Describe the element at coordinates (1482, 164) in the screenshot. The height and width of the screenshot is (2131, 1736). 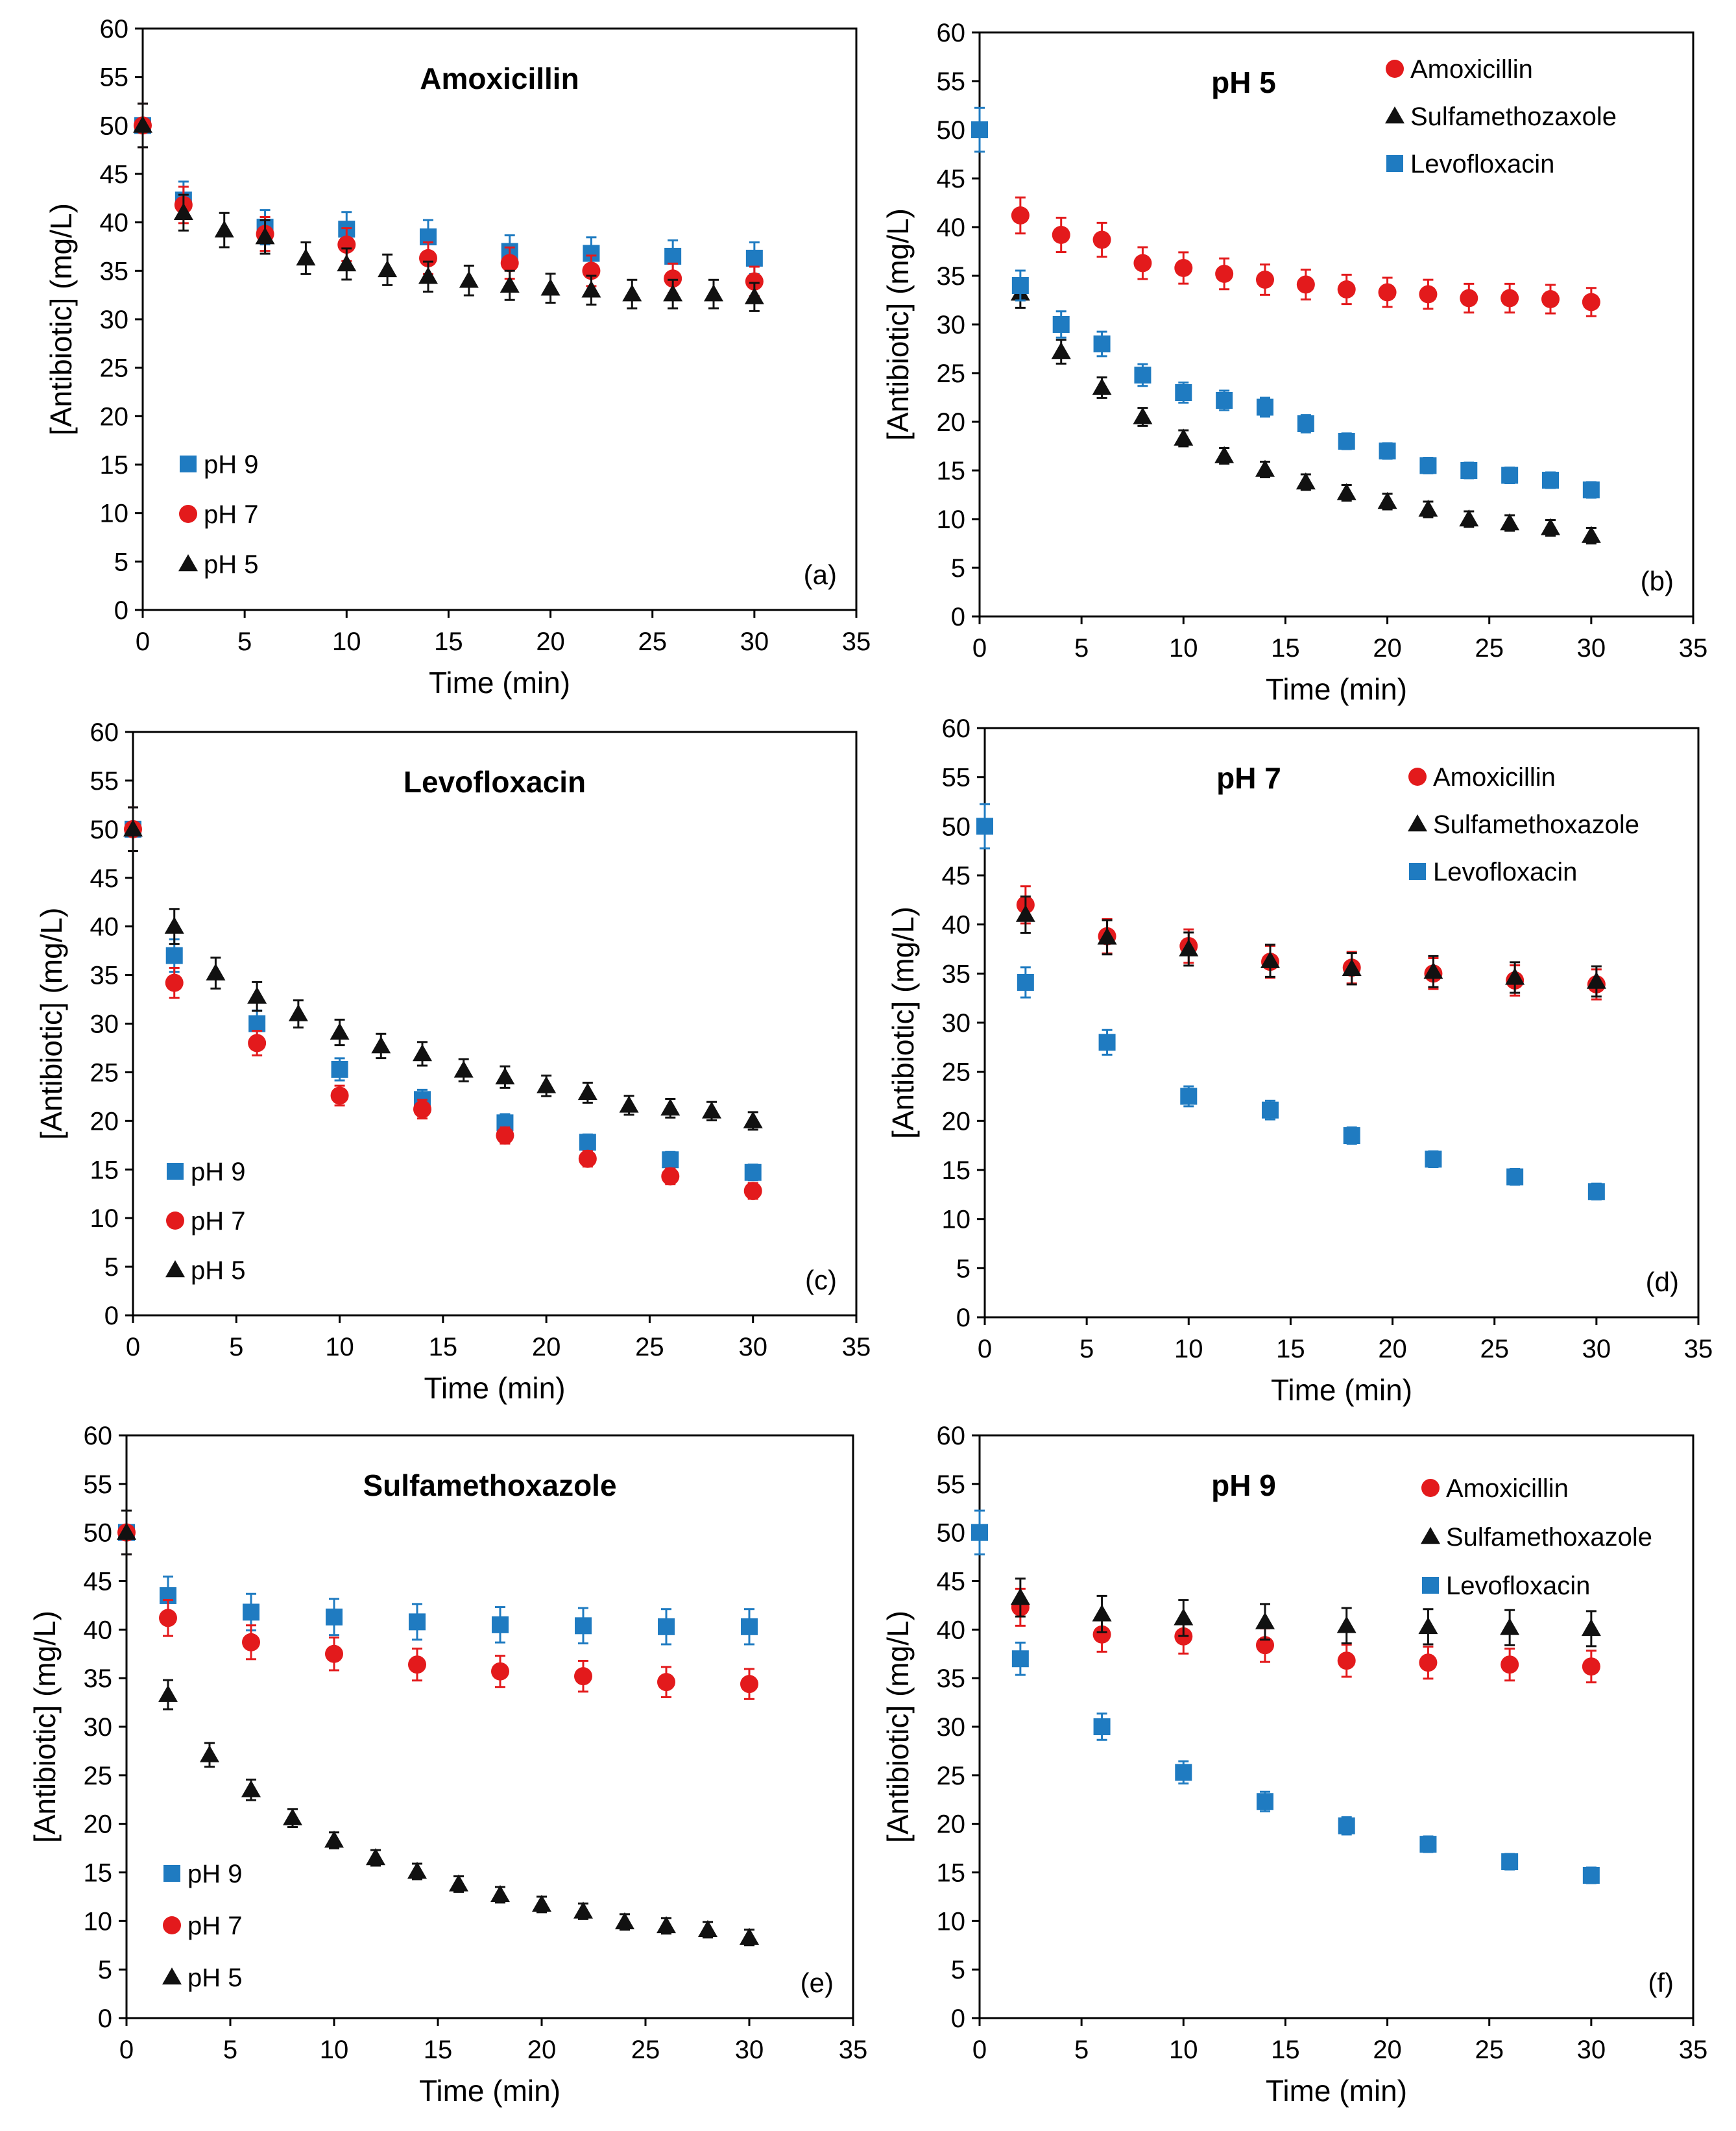
I see `legend-entry: Levofloxacin` at that location.